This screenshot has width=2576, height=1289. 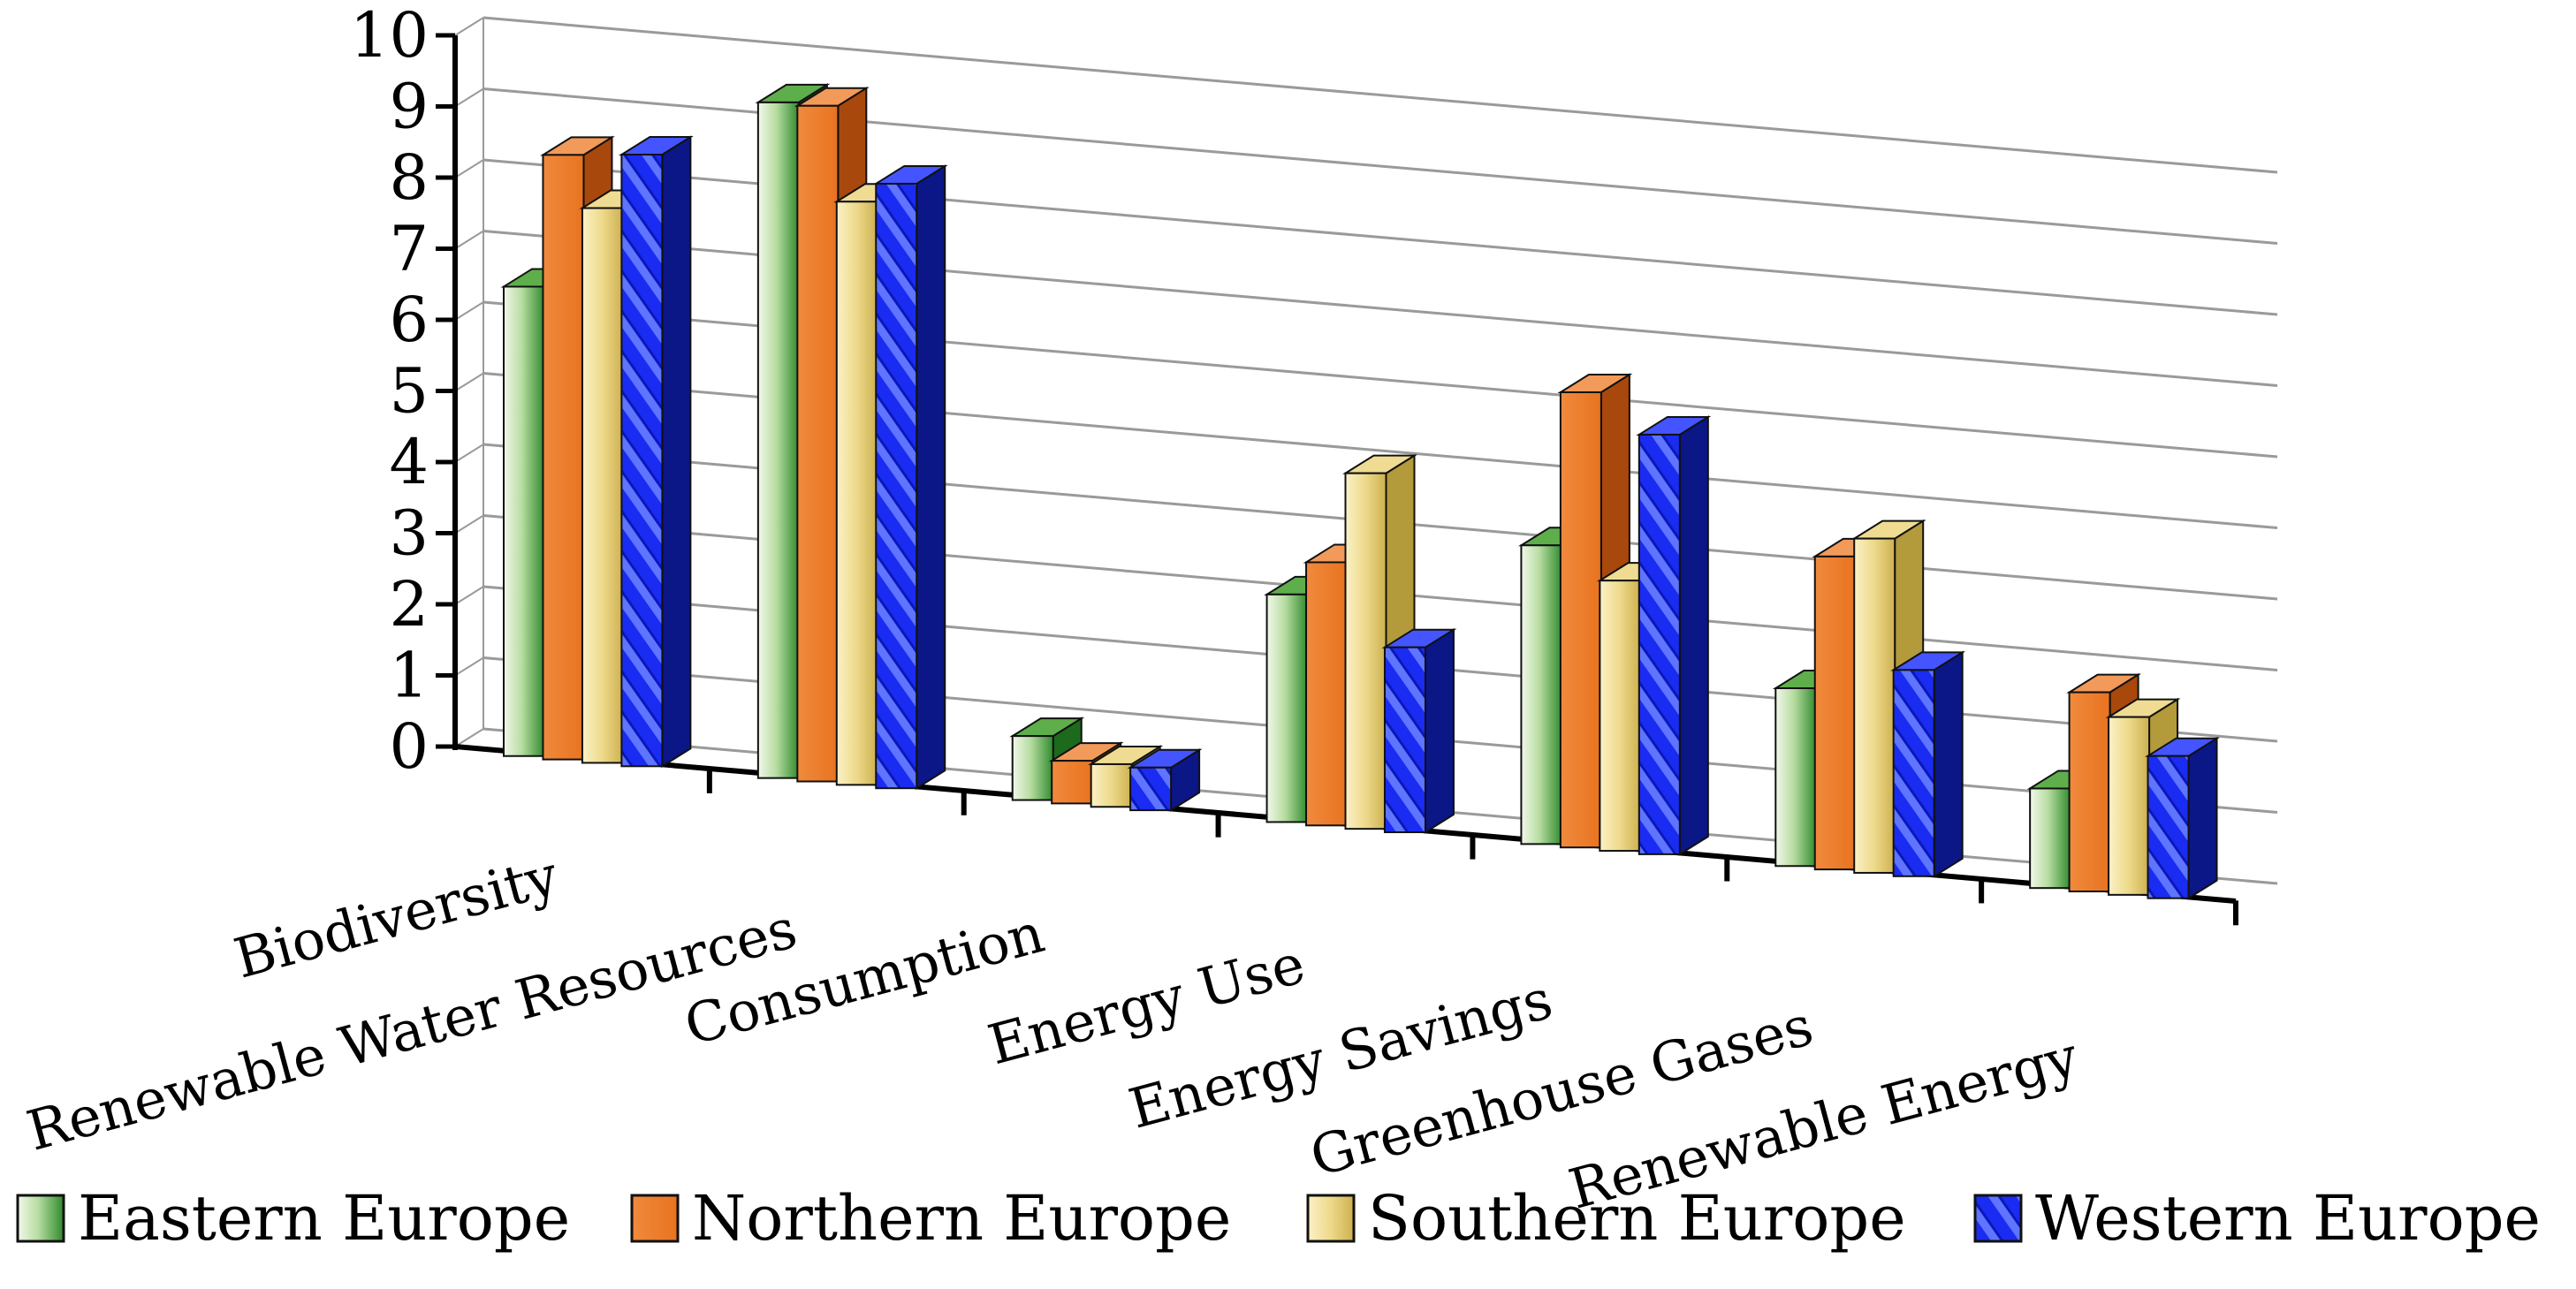 What do you see at coordinates (2288, 1218) in the screenshot?
I see `legend-label: Western Europe` at bounding box center [2288, 1218].